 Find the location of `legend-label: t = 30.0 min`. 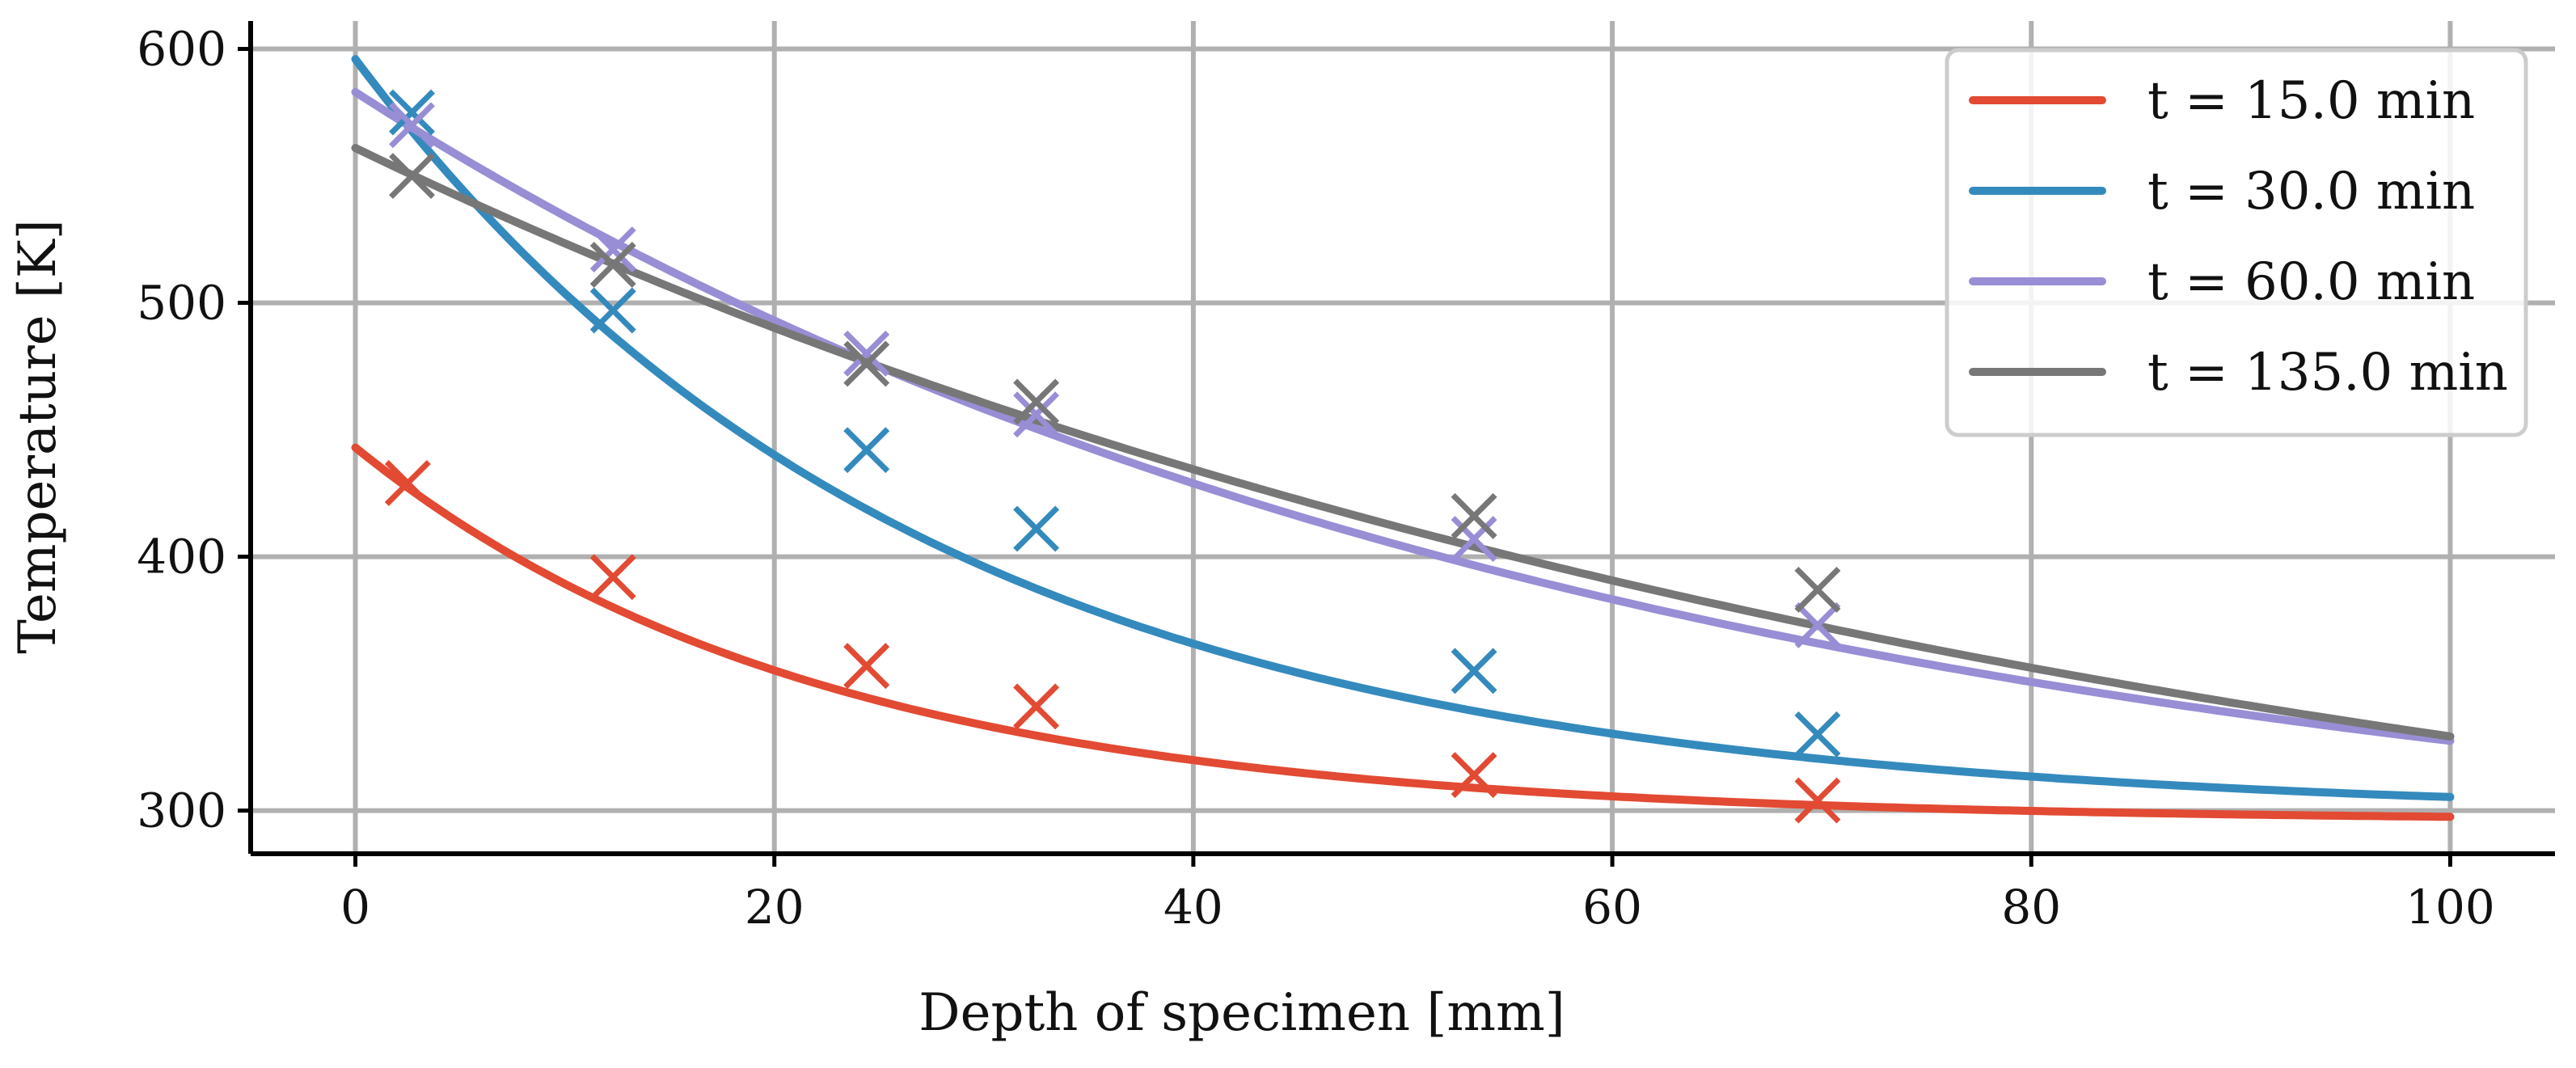

legend-label: t = 30.0 min is located at coordinates (2311, 192).